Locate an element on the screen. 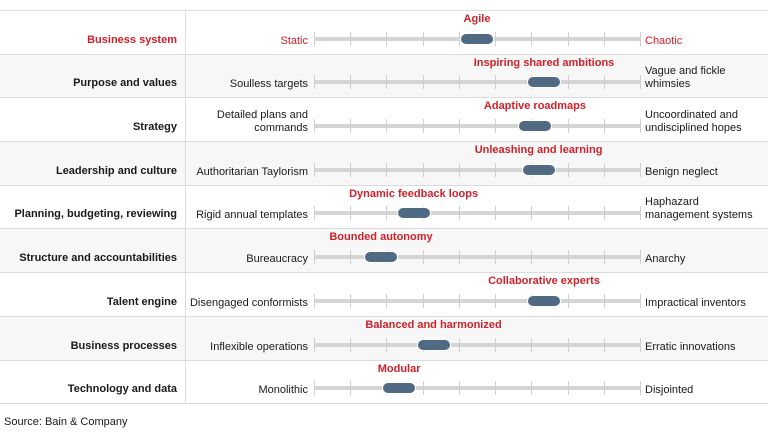 The image size is (768, 432). ideal-state-label: Collaborative experts is located at coordinates (544, 281).